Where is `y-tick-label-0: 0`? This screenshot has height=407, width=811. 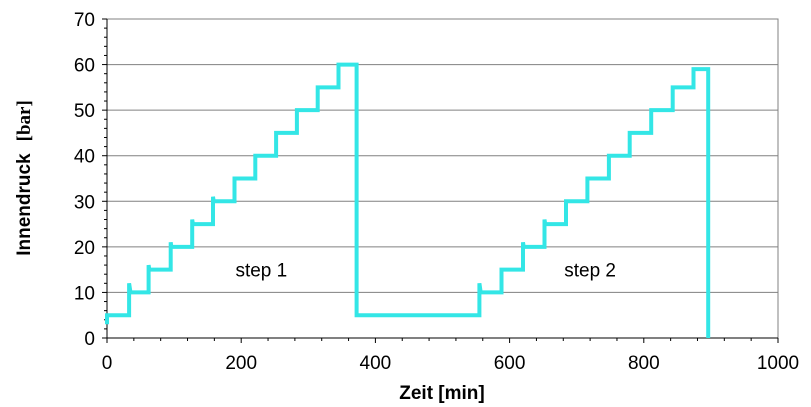
y-tick-label-0: 0 is located at coordinates (89, 339).